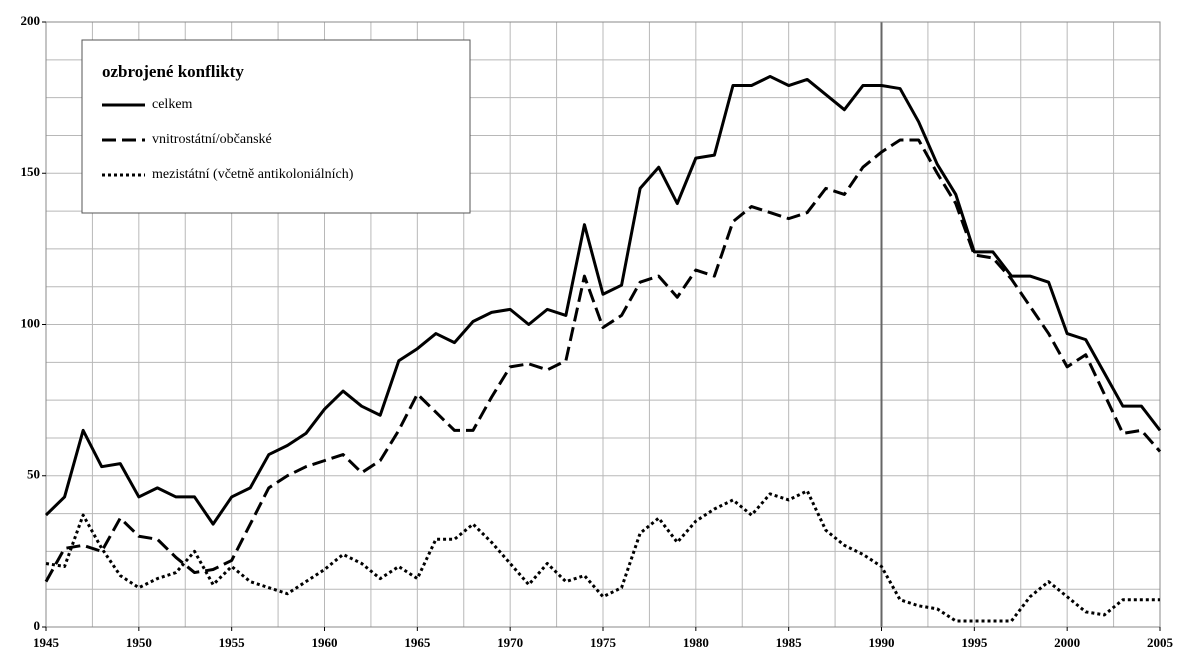 Image resolution: width=1180 pixels, height=658 pixels. I want to click on y-tick-label: 50, so click(33, 474).